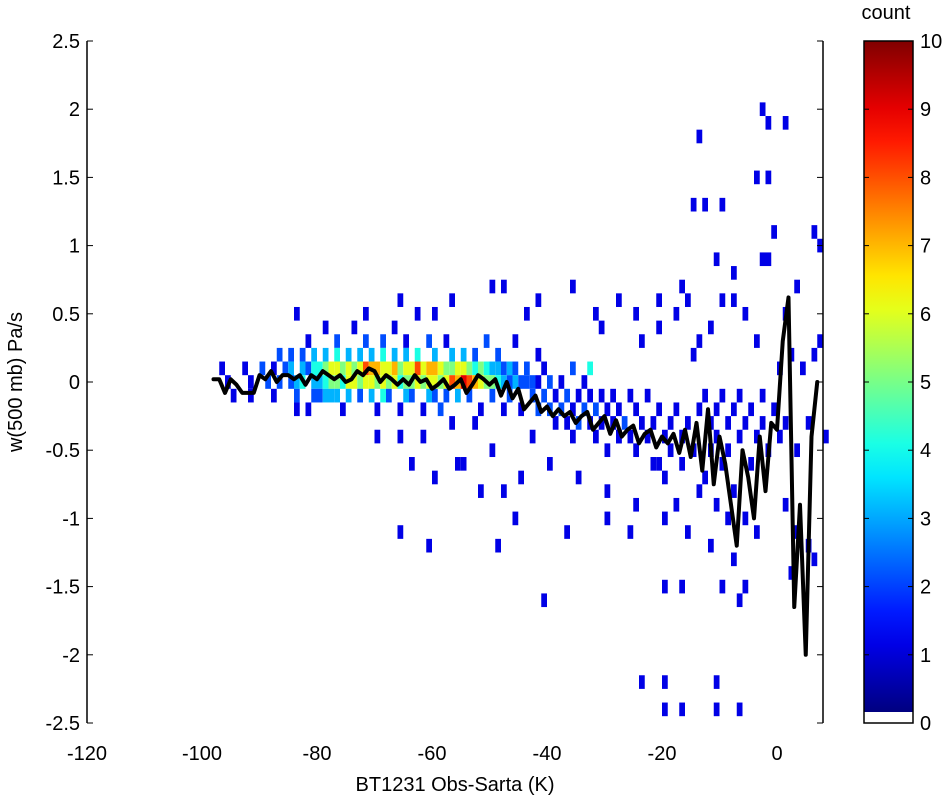 The width and height of the screenshot is (949, 802). Describe the element at coordinates (888, 376) in the screenshot. I see `colorbar-gradient` at that location.